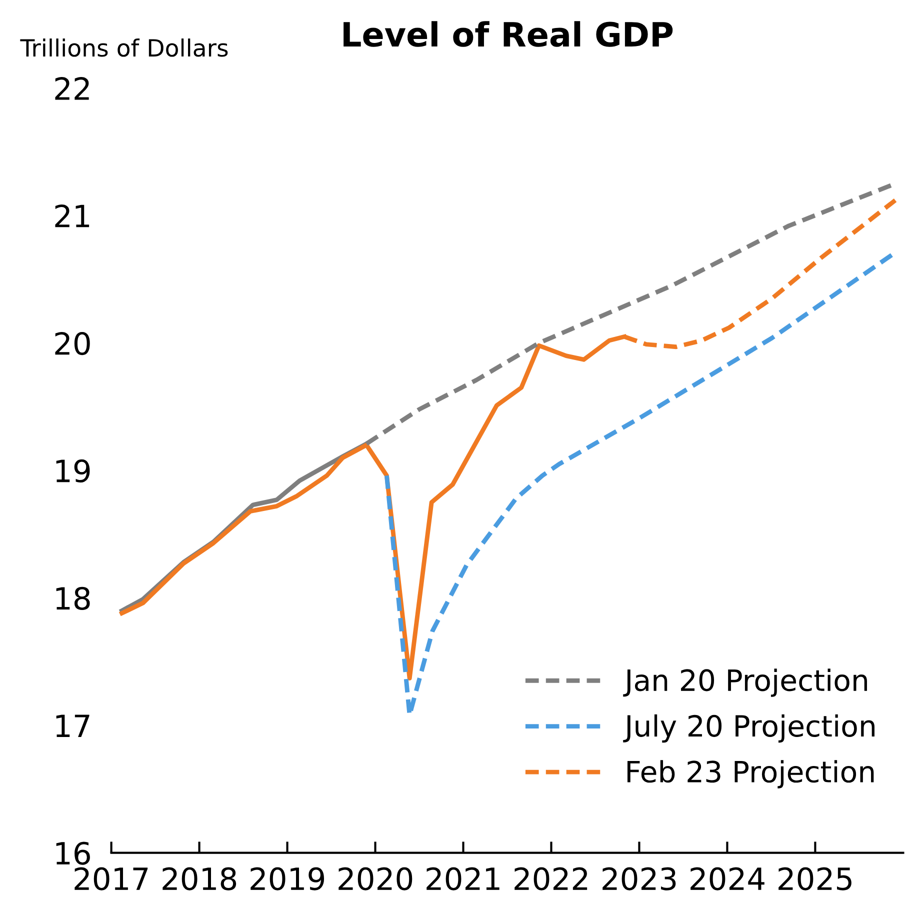 The height and width of the screenshot is (918, 905). What do you see at coordinates (287, 878) in the screenshot?
I see `x-tick-label: 2019` at bounding box center [287, 878].